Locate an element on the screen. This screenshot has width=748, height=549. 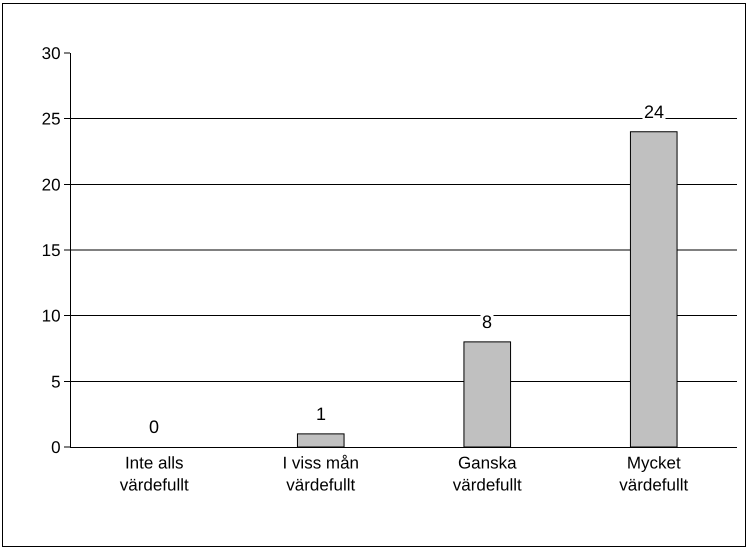
y-tick-label: 0 is located at coordinates (56, 447).